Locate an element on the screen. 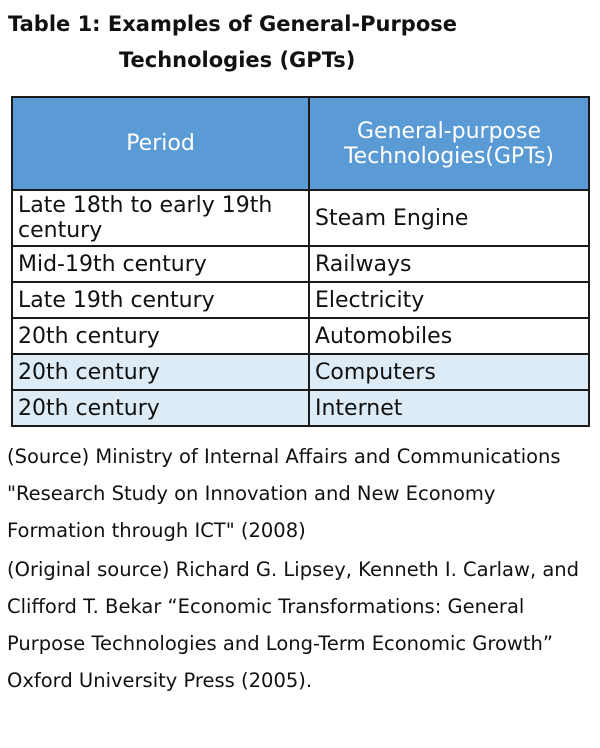  table-title-line-1: Table 1: Examples of General-Purpose is located at coordinates (233, 24).